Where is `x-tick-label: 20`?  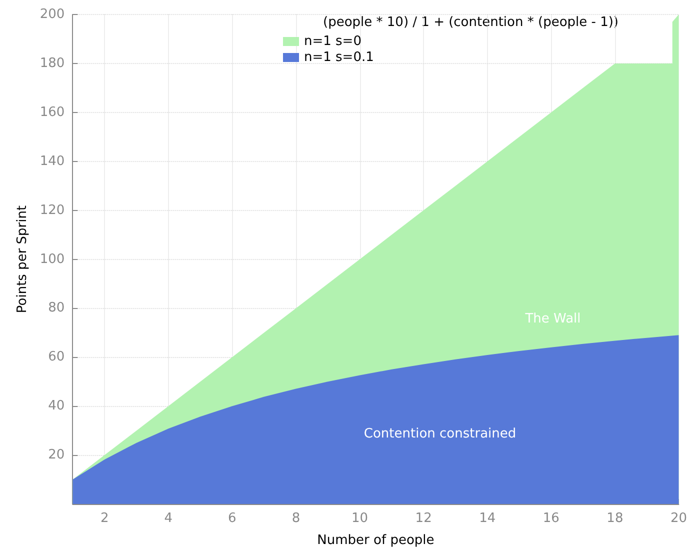 x-tick-label: 20 is located at coordinates (678, 518).